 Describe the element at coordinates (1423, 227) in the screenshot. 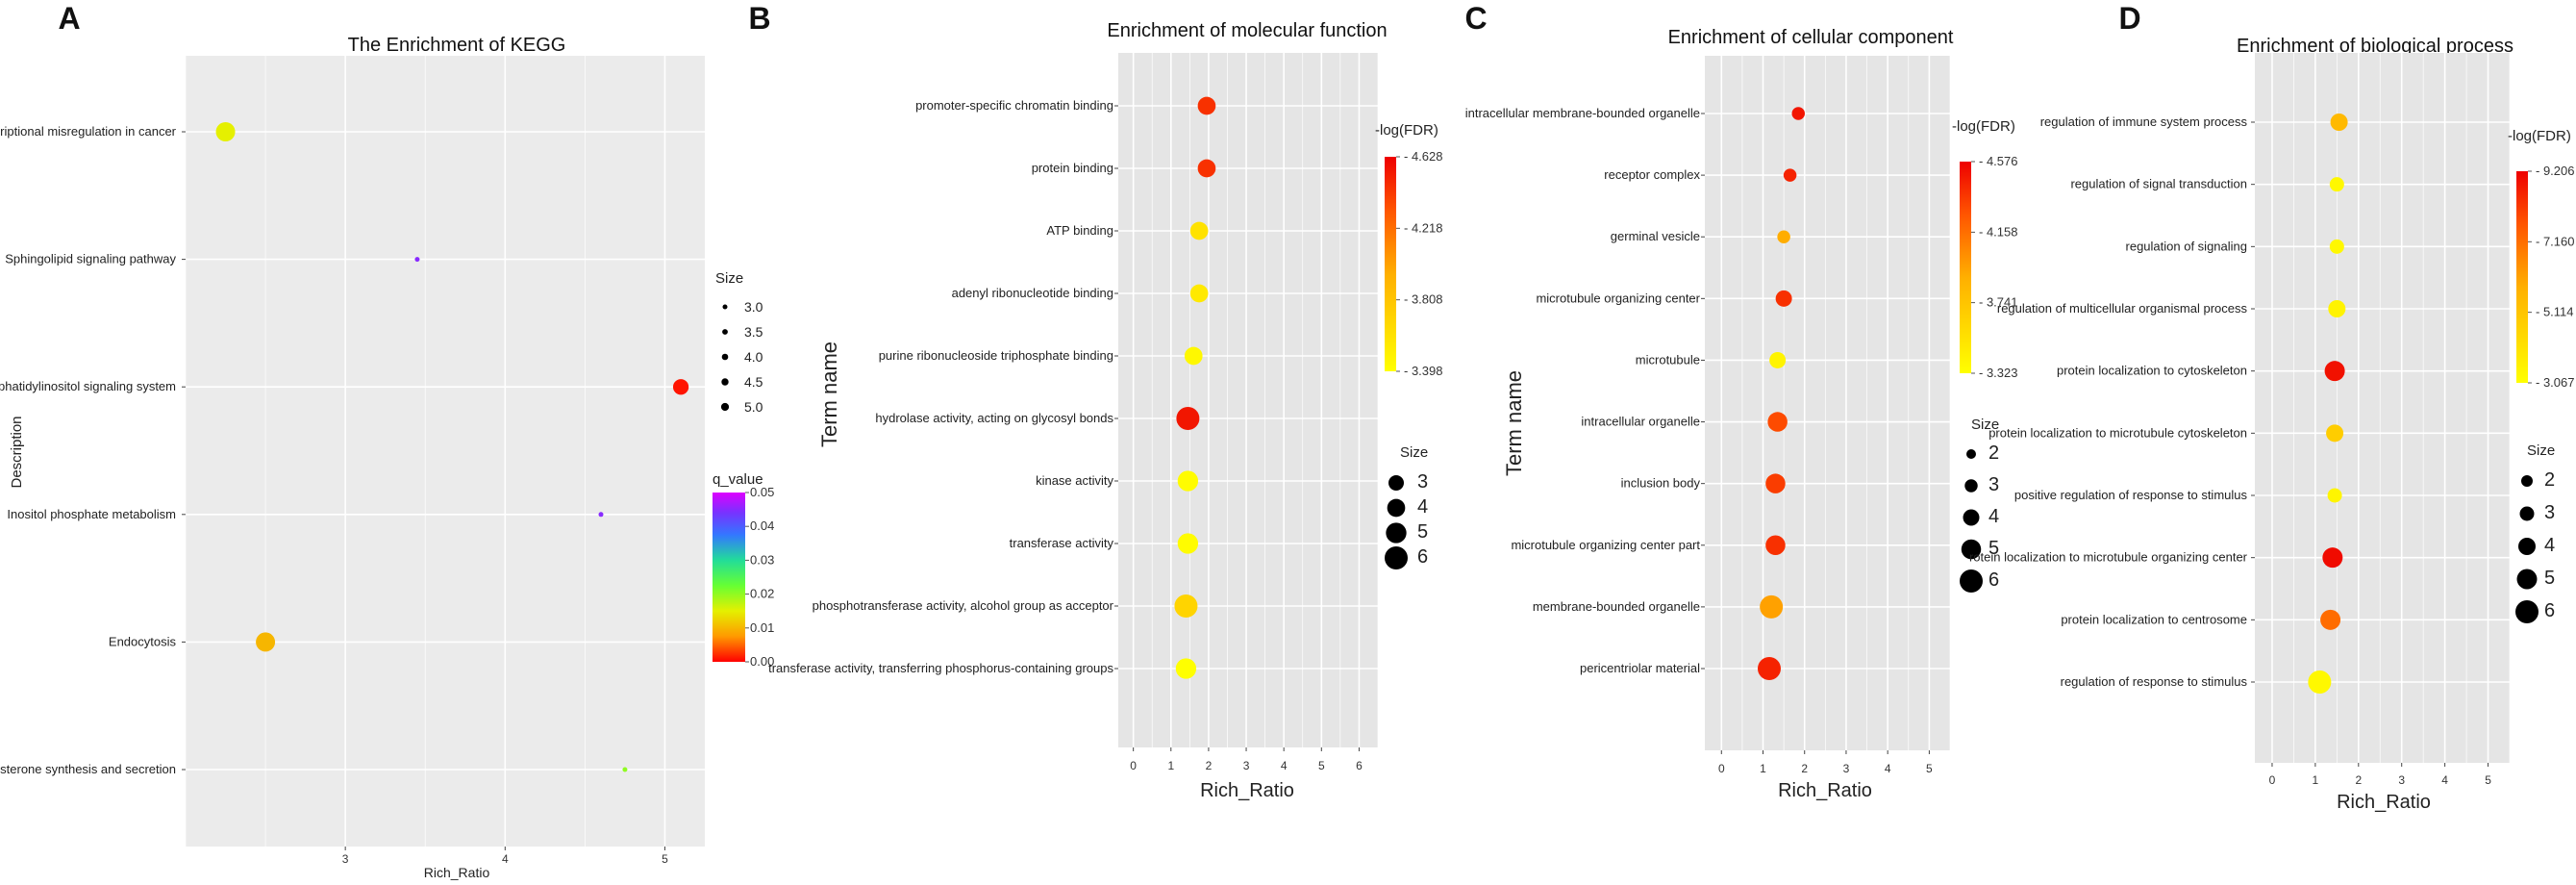

I see `colorbar-tick-label: - 4.218` at that location.